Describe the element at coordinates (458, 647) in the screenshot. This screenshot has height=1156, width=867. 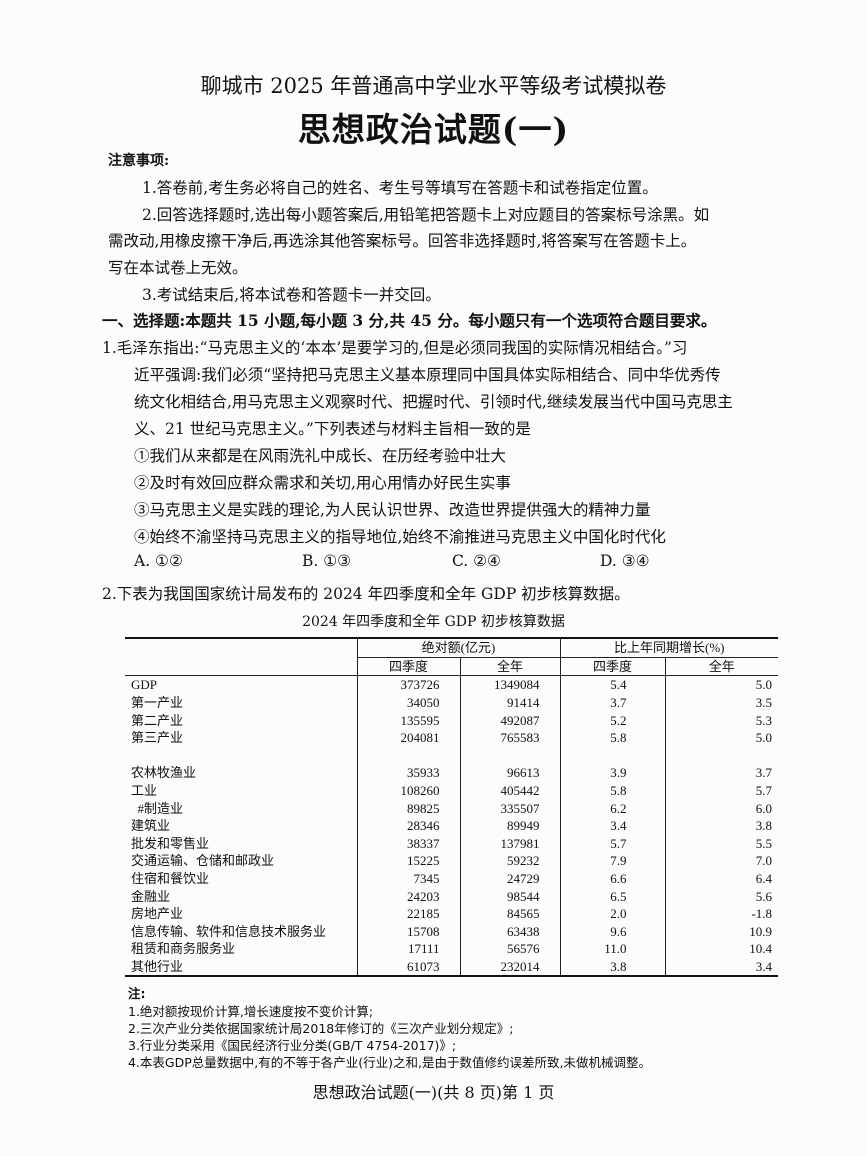
I see `group-header: 绝对额(亿元)` at that location.